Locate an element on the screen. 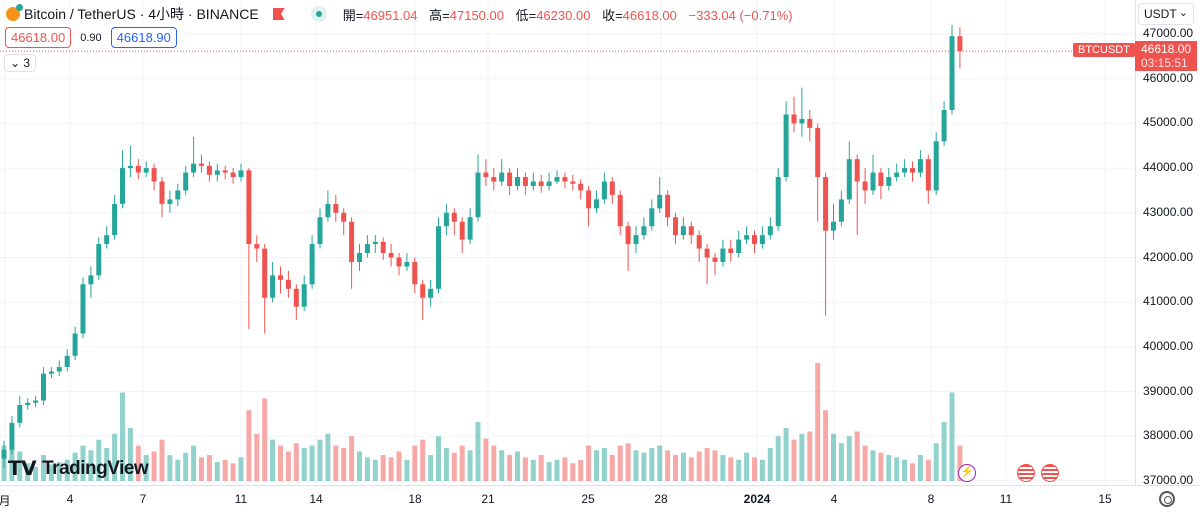 The image size is (1200, 512). buy-button: 46618.90 is located at coordinates (143, 37).